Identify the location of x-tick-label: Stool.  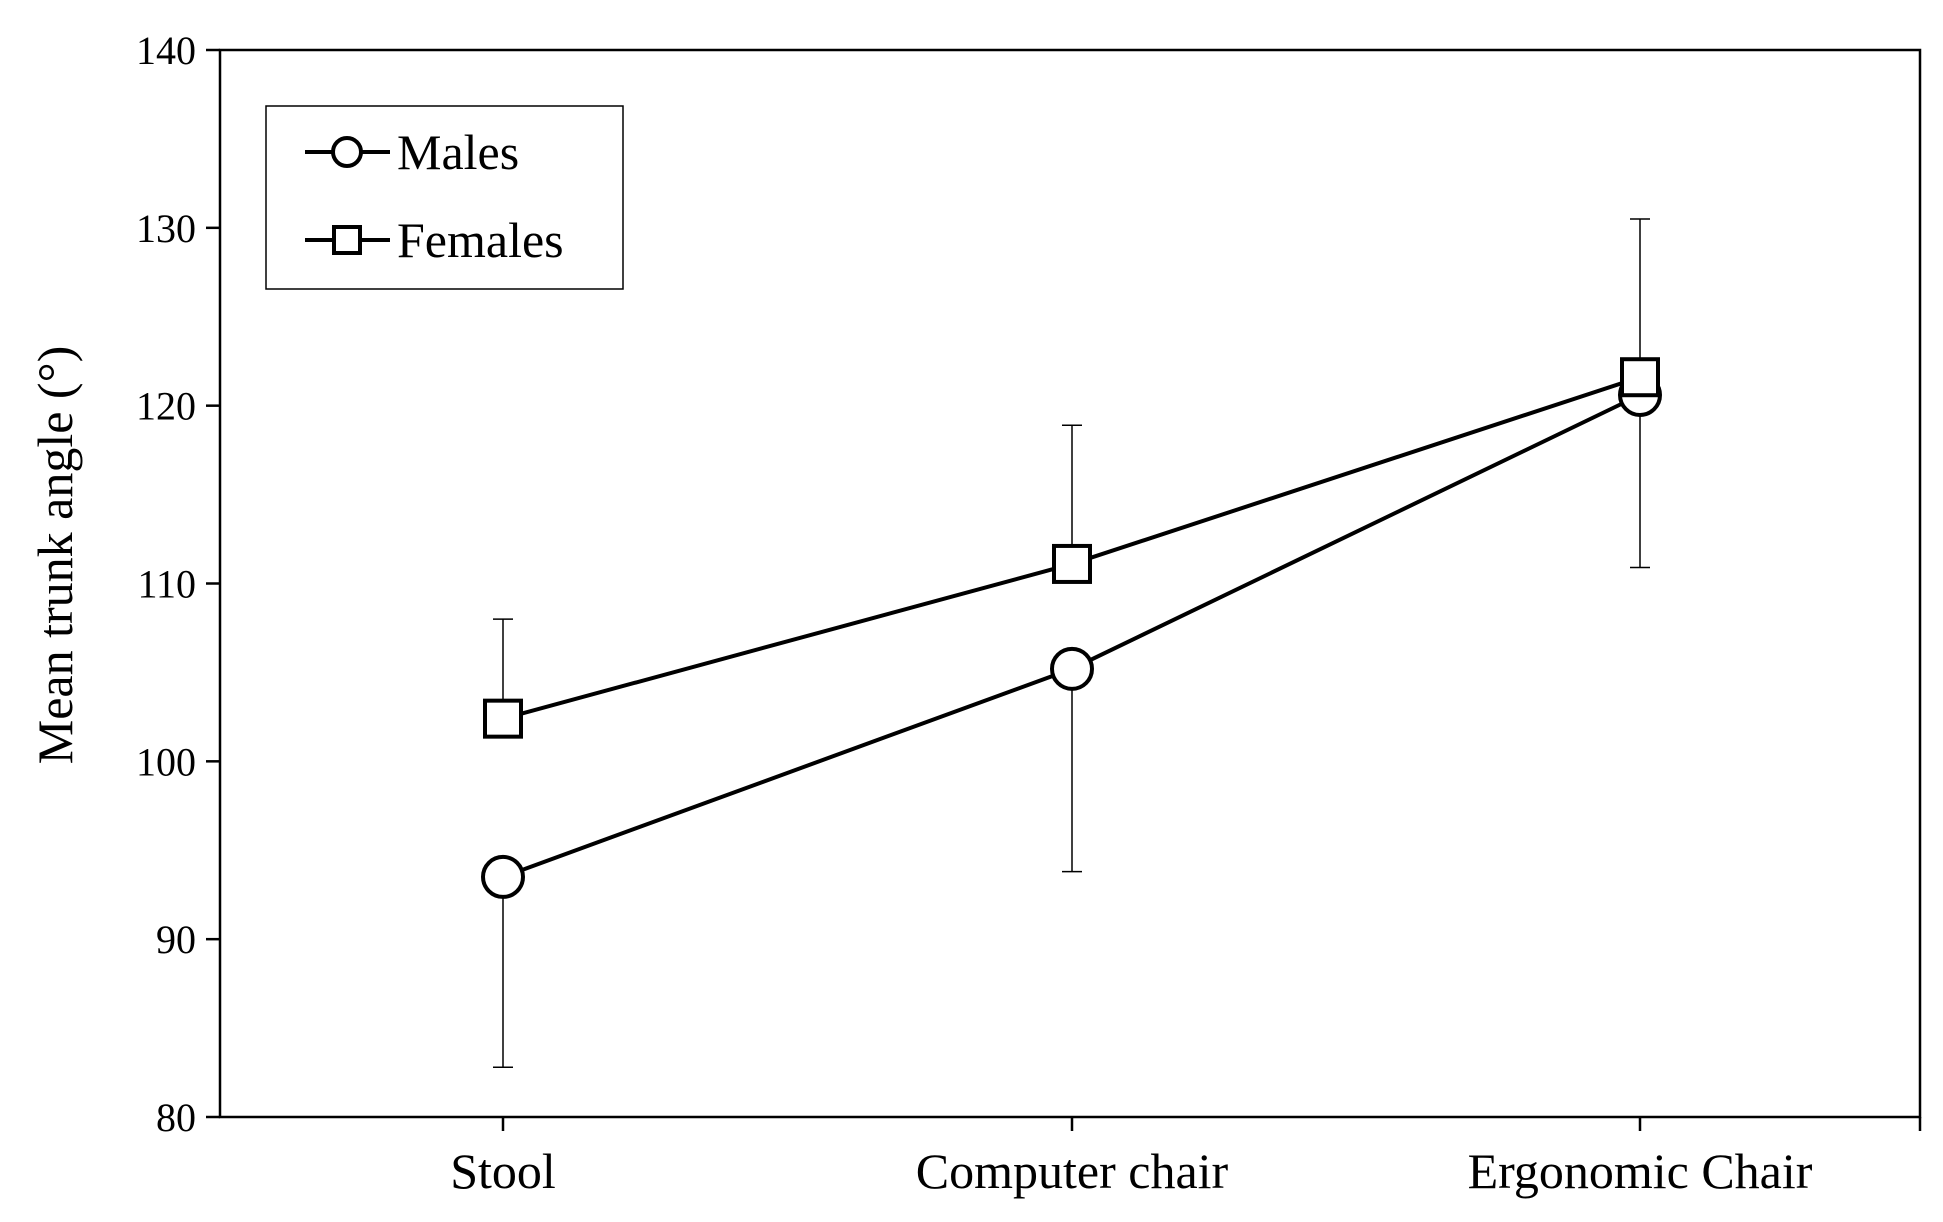
(503, 1171).